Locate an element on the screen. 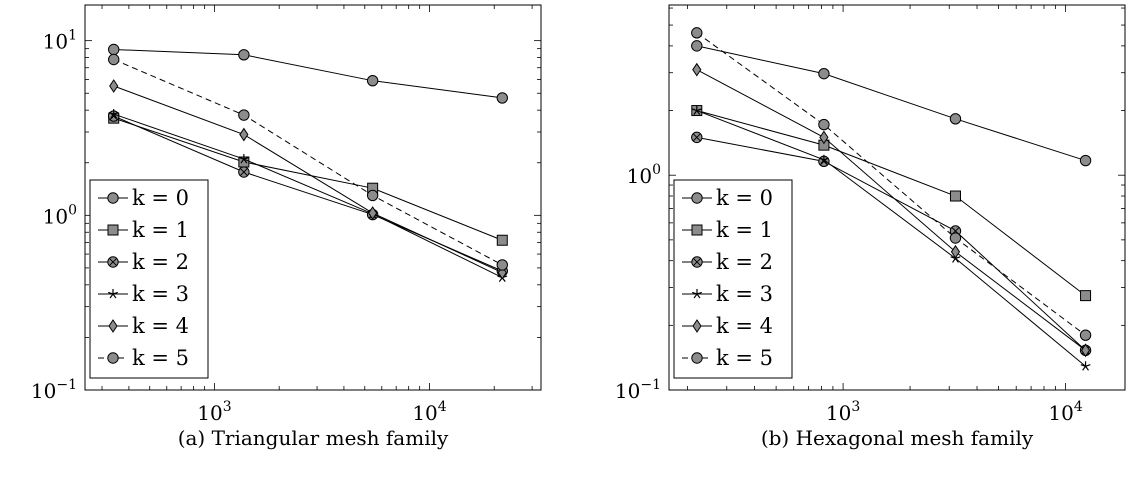 The height and width of the screenshot is (481, 1137). chart-caption: (b) Hexagonal mesh family is located at coordinates (897, 438).